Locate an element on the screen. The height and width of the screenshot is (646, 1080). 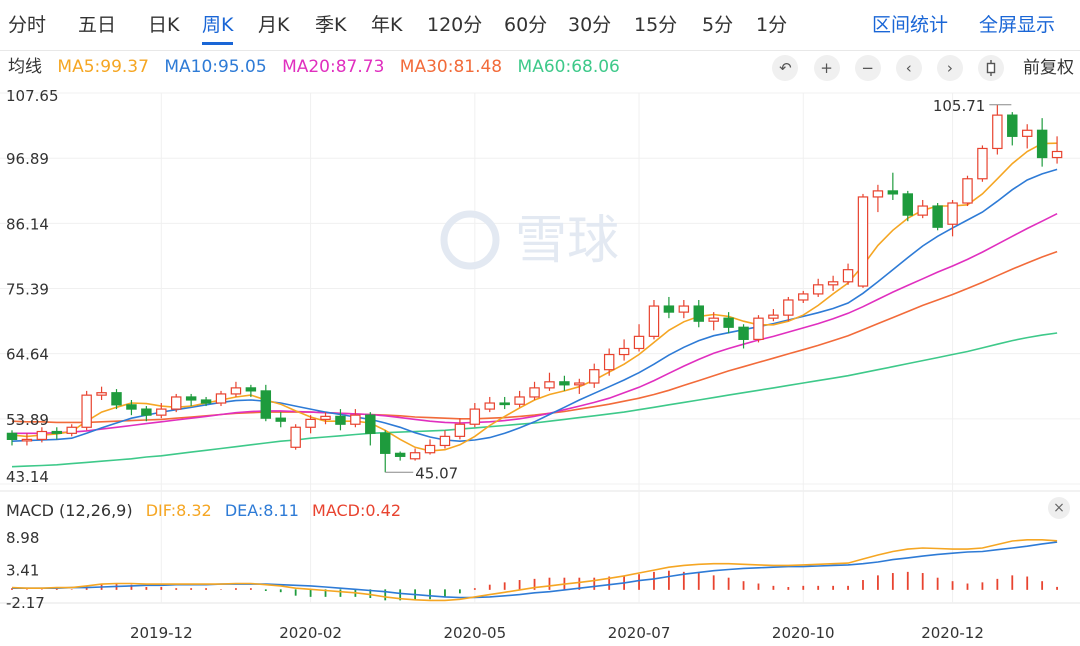
price-tick-4: 64.64 is located at coordinates (27, 355).